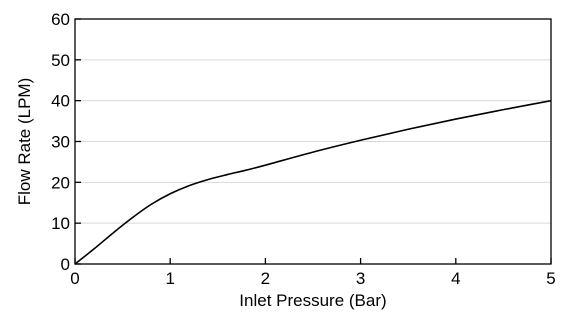 Image resolution: width=561 pixels, height=320 pixels. I want to click on y-tick-label: 40, so click(60, 101).